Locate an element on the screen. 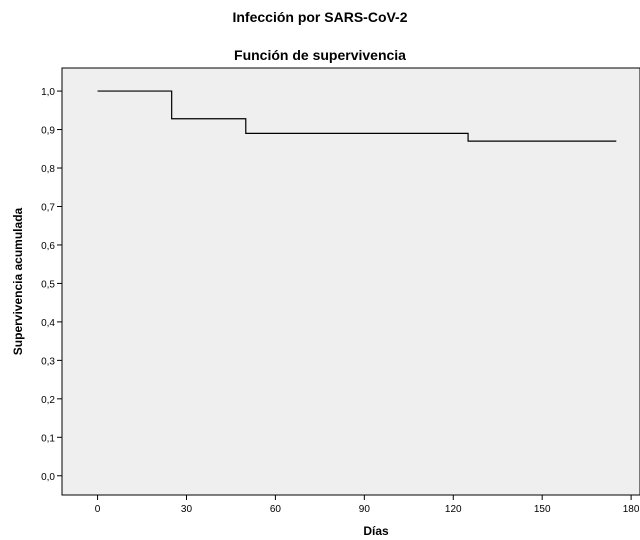  y-axis-ticks: 0,0 0,1 0,2 0,3 0,4 0,5 0,6 0,7 0,8 0,9 1,0 is located at coordinates (51, 285).